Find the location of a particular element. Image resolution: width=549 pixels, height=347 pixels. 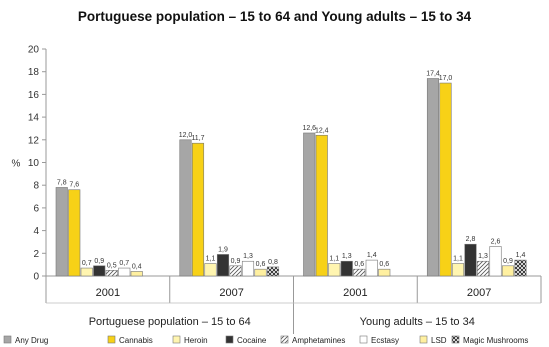

bar-value-label: 0,8 is located at coordinates (273, 262).